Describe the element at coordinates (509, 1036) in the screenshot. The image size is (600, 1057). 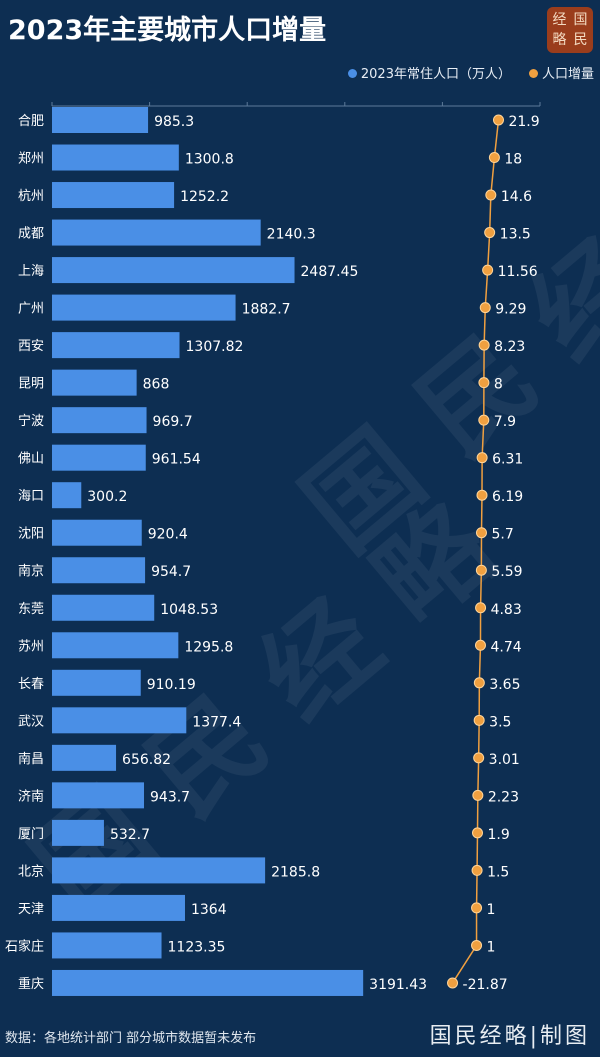
I see `brand-credit: 国民经略|制图` at that location.